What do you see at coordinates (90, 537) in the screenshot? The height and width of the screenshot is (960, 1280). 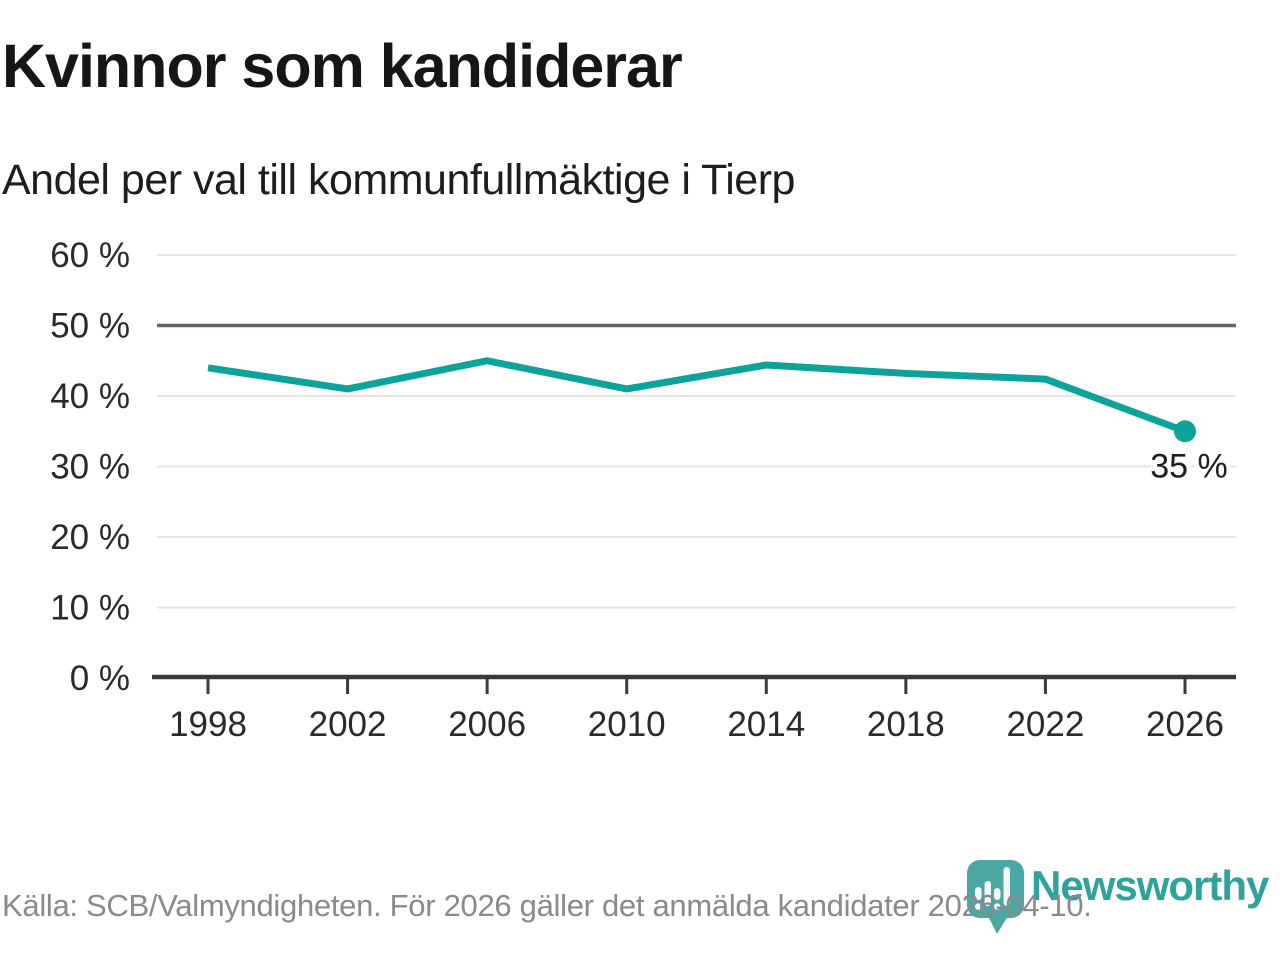 I see `svg-text: 20 %` at bounding box center [90, 537].